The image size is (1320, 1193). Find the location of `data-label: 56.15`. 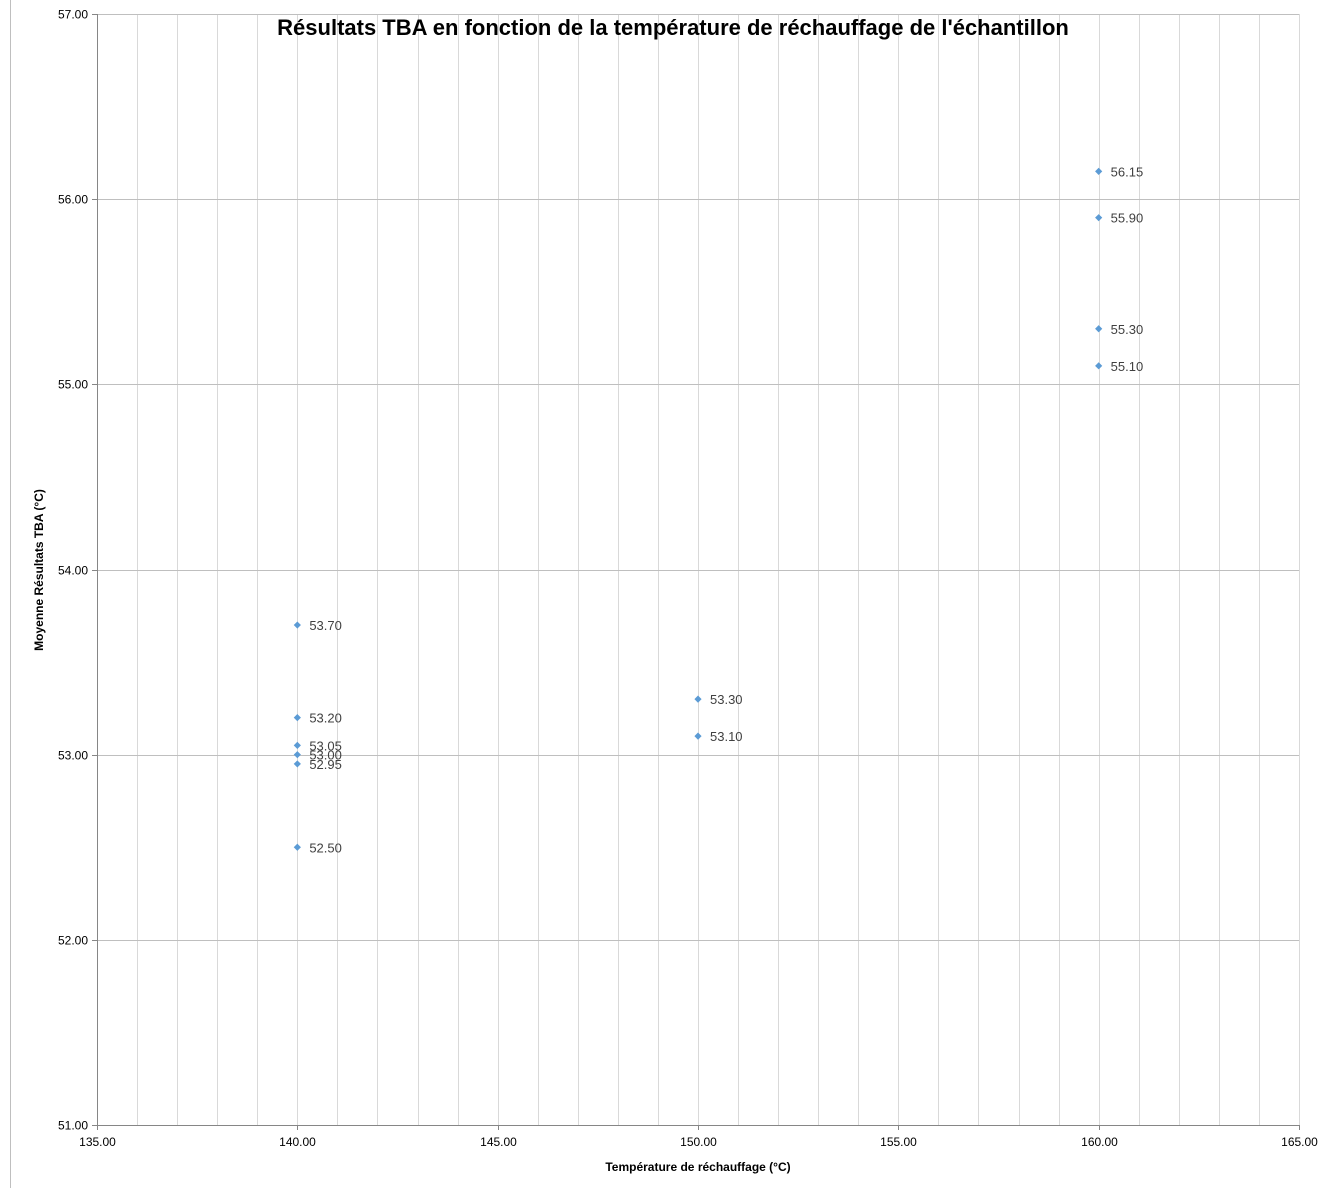

data-label: 56.15 is located at coordinates (1127, 171).